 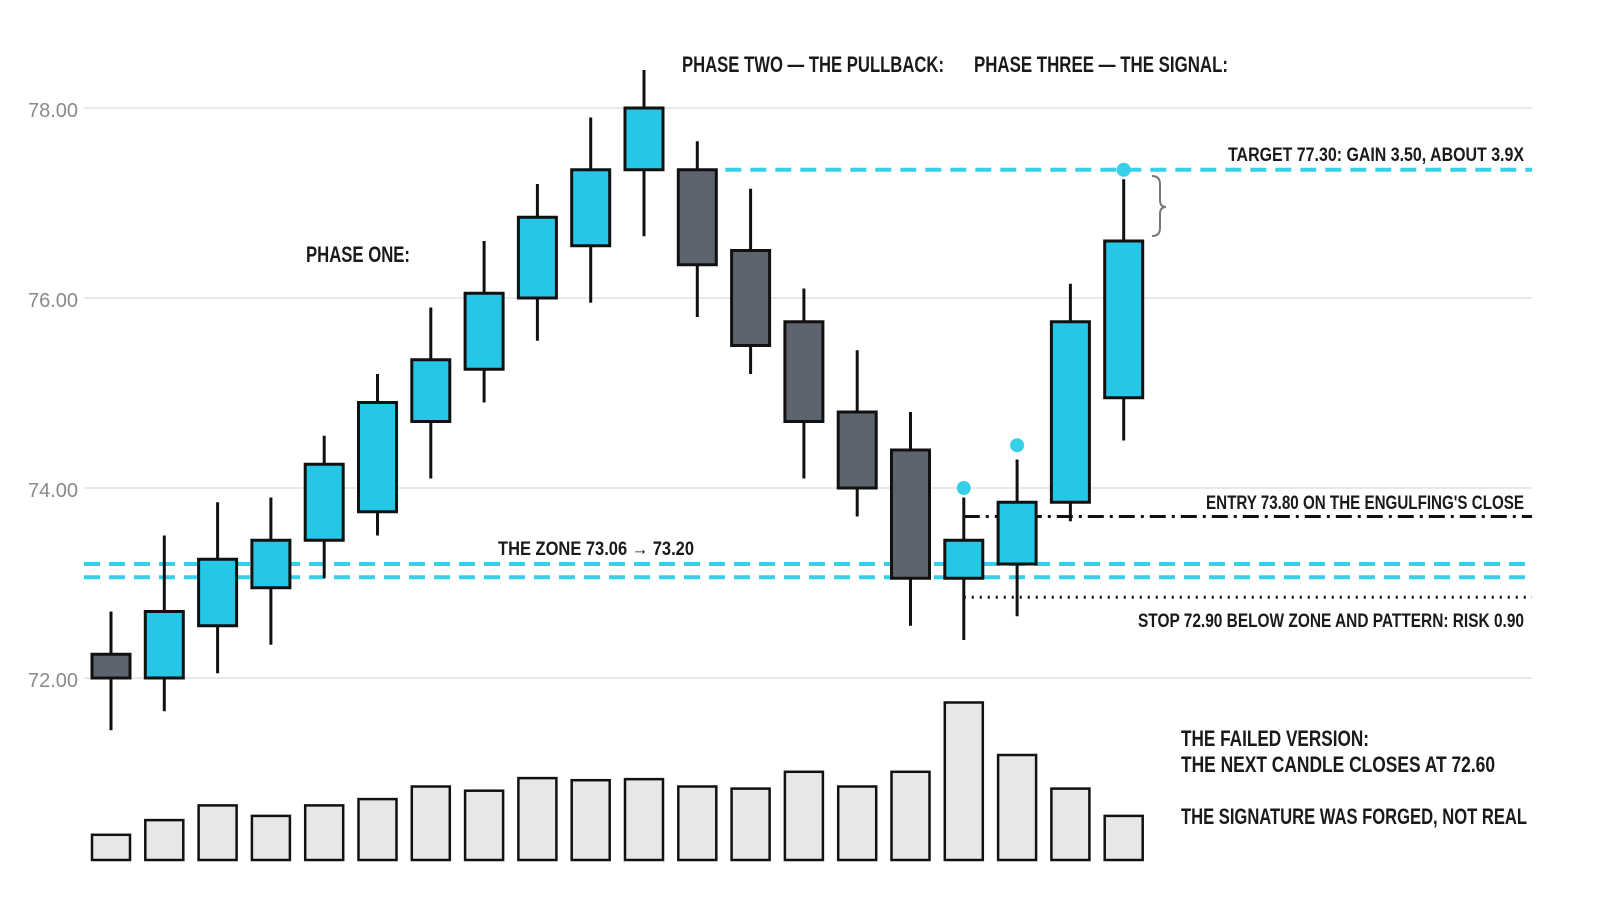 What do you see at coordinates (1275, 738) in the screenshot?
I see `failed-version-title: THE FAILED VERSION:` at bounding box center [1275, 738].